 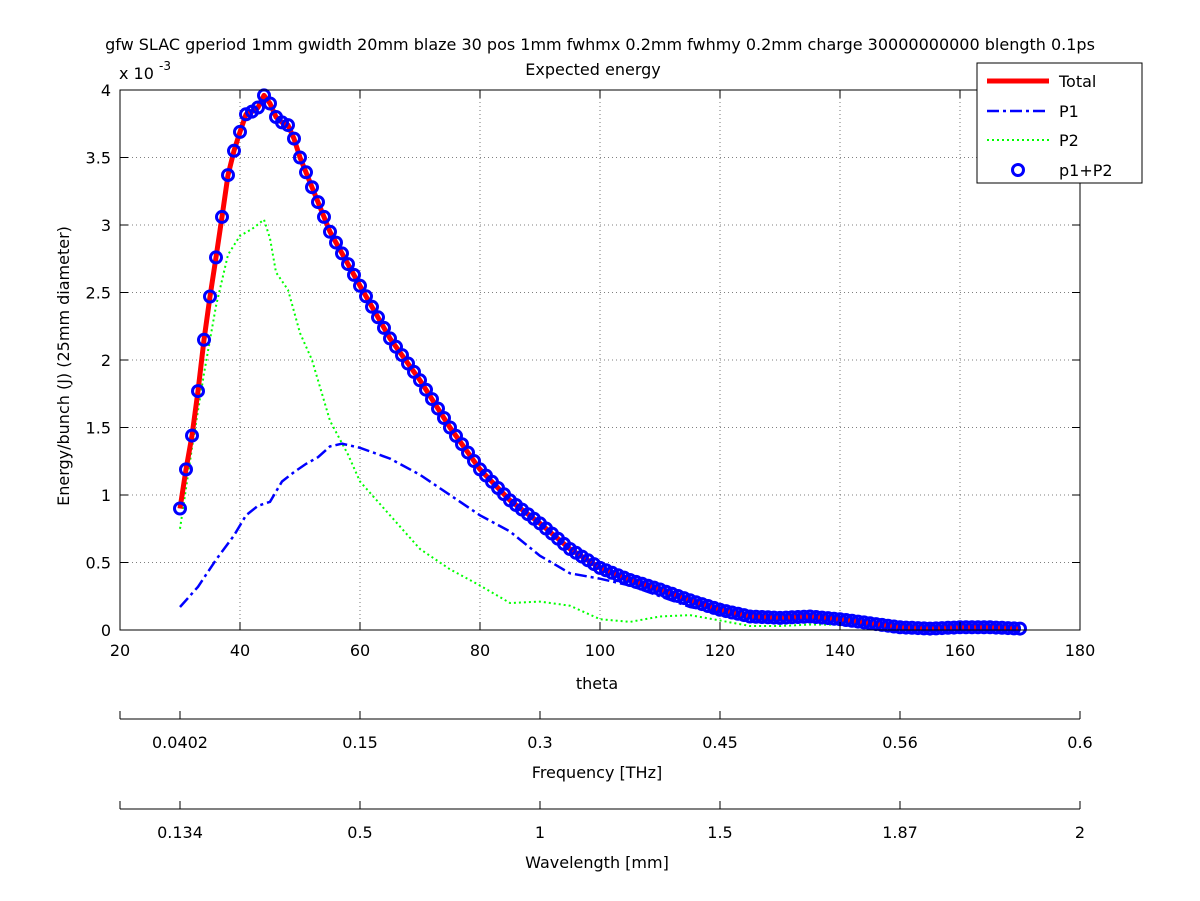 What do you see at coordinates (98, 293) in the screenshot?
I see `y-tick-label: 2.5` at bounding box center [98, 293].